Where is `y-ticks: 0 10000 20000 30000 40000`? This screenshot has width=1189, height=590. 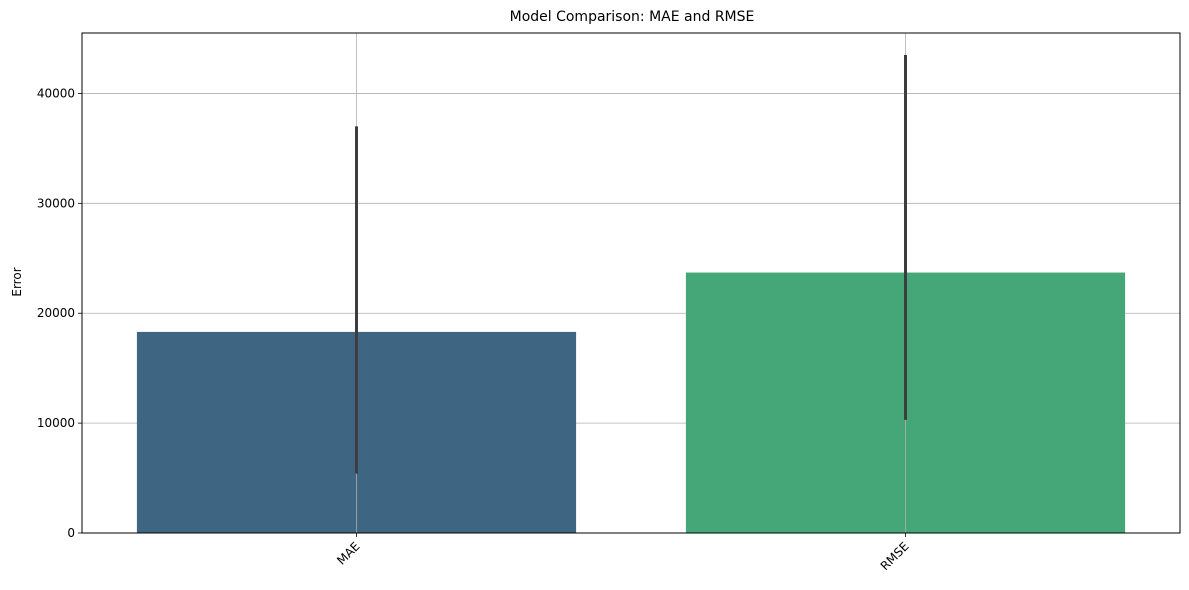 y-ticks: 0 10000 20000 30000 40000 is located at coordinates (59, 313).